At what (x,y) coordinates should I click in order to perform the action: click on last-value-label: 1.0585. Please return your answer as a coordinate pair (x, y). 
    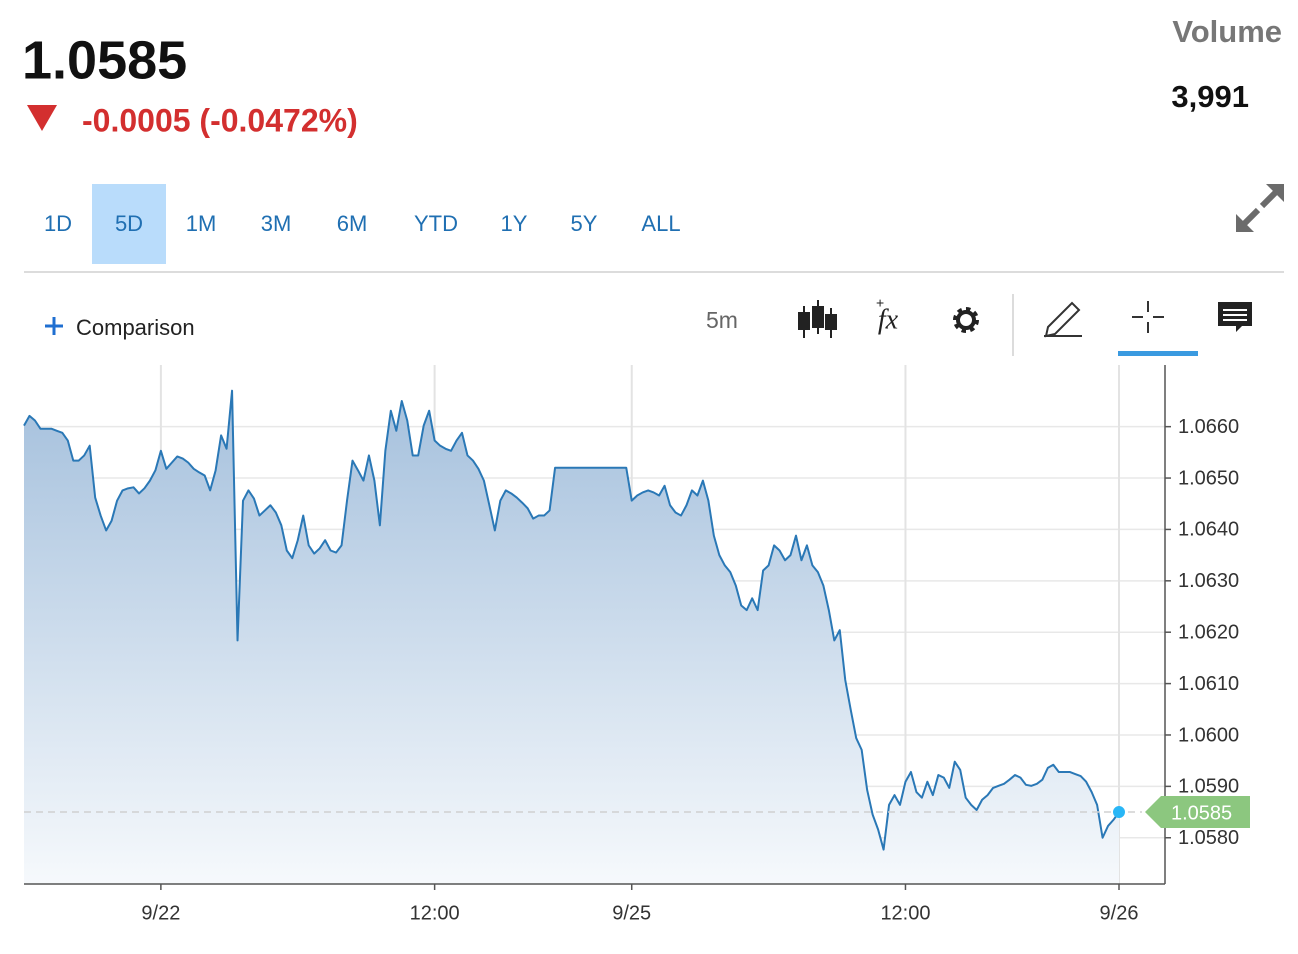
    Looking at the image, I should click on (1201, 813).